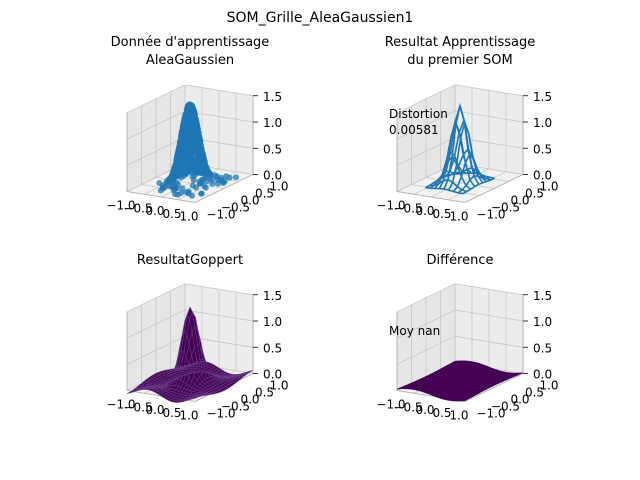 The width and height of the screenshot is (640, 480). I want to click on axes-title: ResultatGoppert, so click(190, 260).